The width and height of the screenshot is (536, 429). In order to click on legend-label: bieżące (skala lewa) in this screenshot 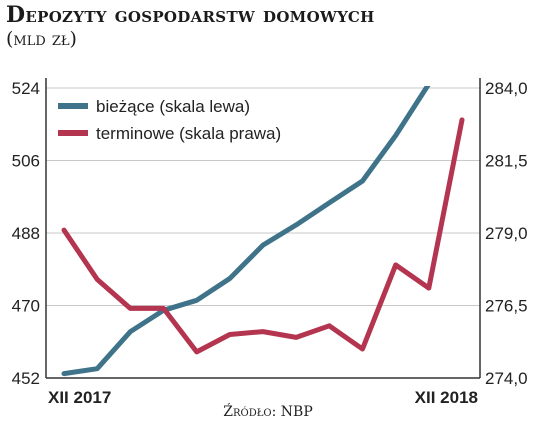, I will do `click(173, 106)`.